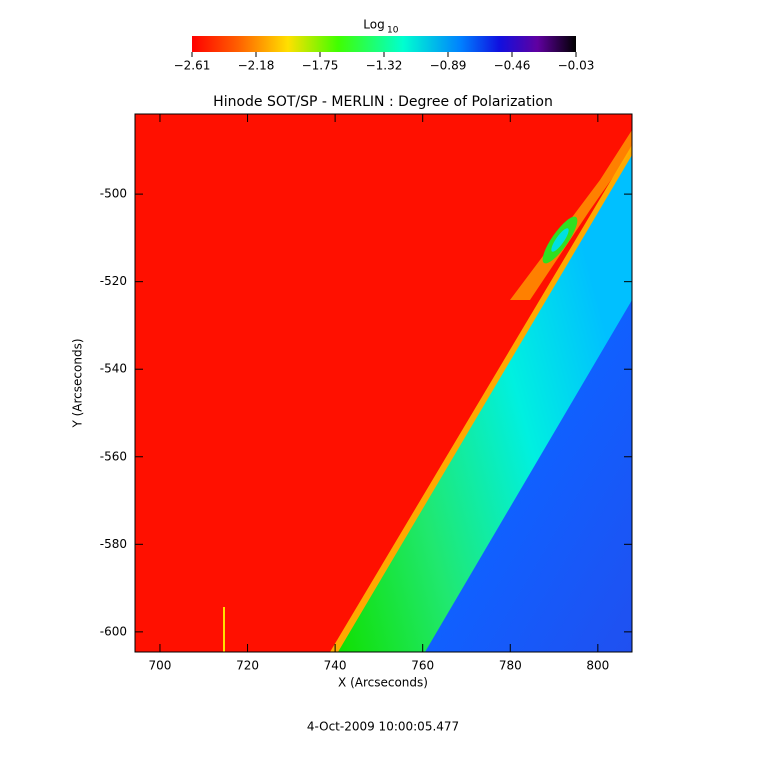 The image size is (766, 768). Describe the element at coordinates (383, 683) in the screenshot. I see `x-axis-label: X (Arcseconds)` at that location.